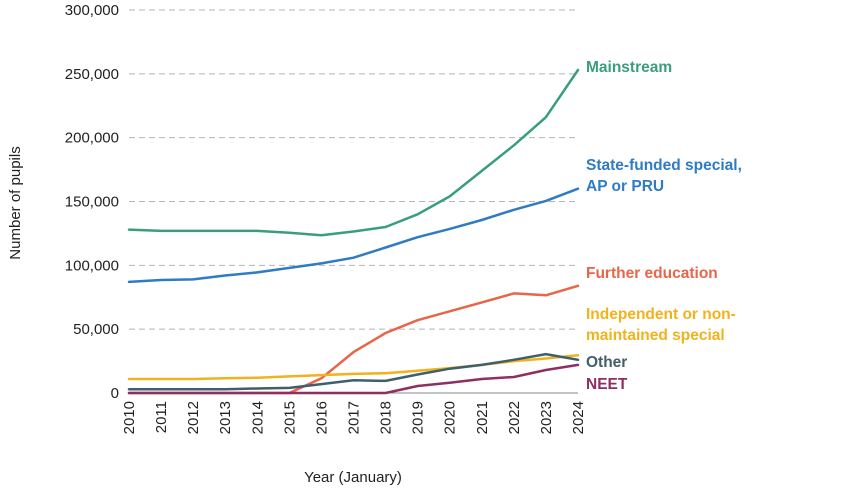 This screenshot has width=848, height=489. I want to click on y-axis-title: Number of pupils, so click(15, 202).